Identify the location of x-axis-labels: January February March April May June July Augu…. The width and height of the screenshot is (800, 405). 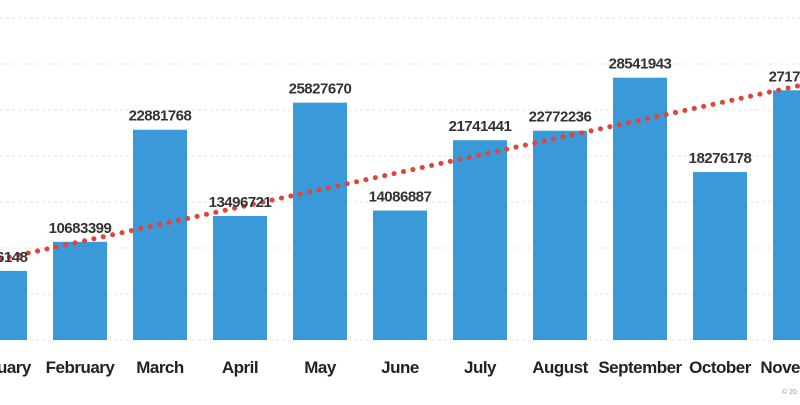
(400, 367).